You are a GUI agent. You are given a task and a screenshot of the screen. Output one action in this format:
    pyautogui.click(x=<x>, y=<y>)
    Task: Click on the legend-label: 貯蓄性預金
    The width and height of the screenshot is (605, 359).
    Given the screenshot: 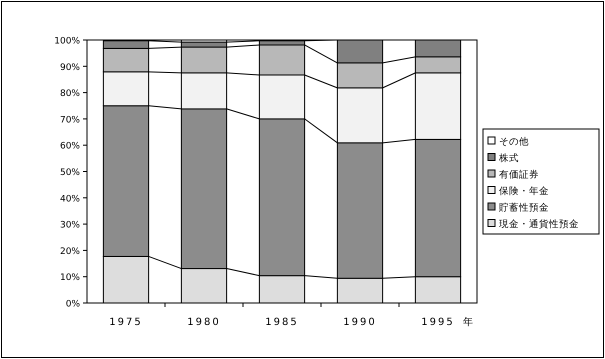 What is the action you would take?
    pyautogui.click(x=524, y=208)
    